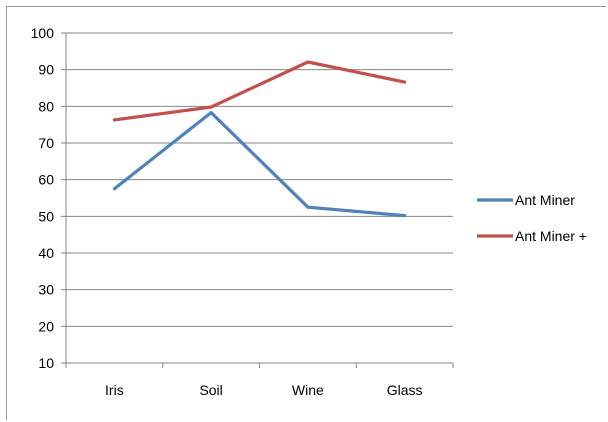  I want to click on y-tick-label-60: 60, so click(46, 180).